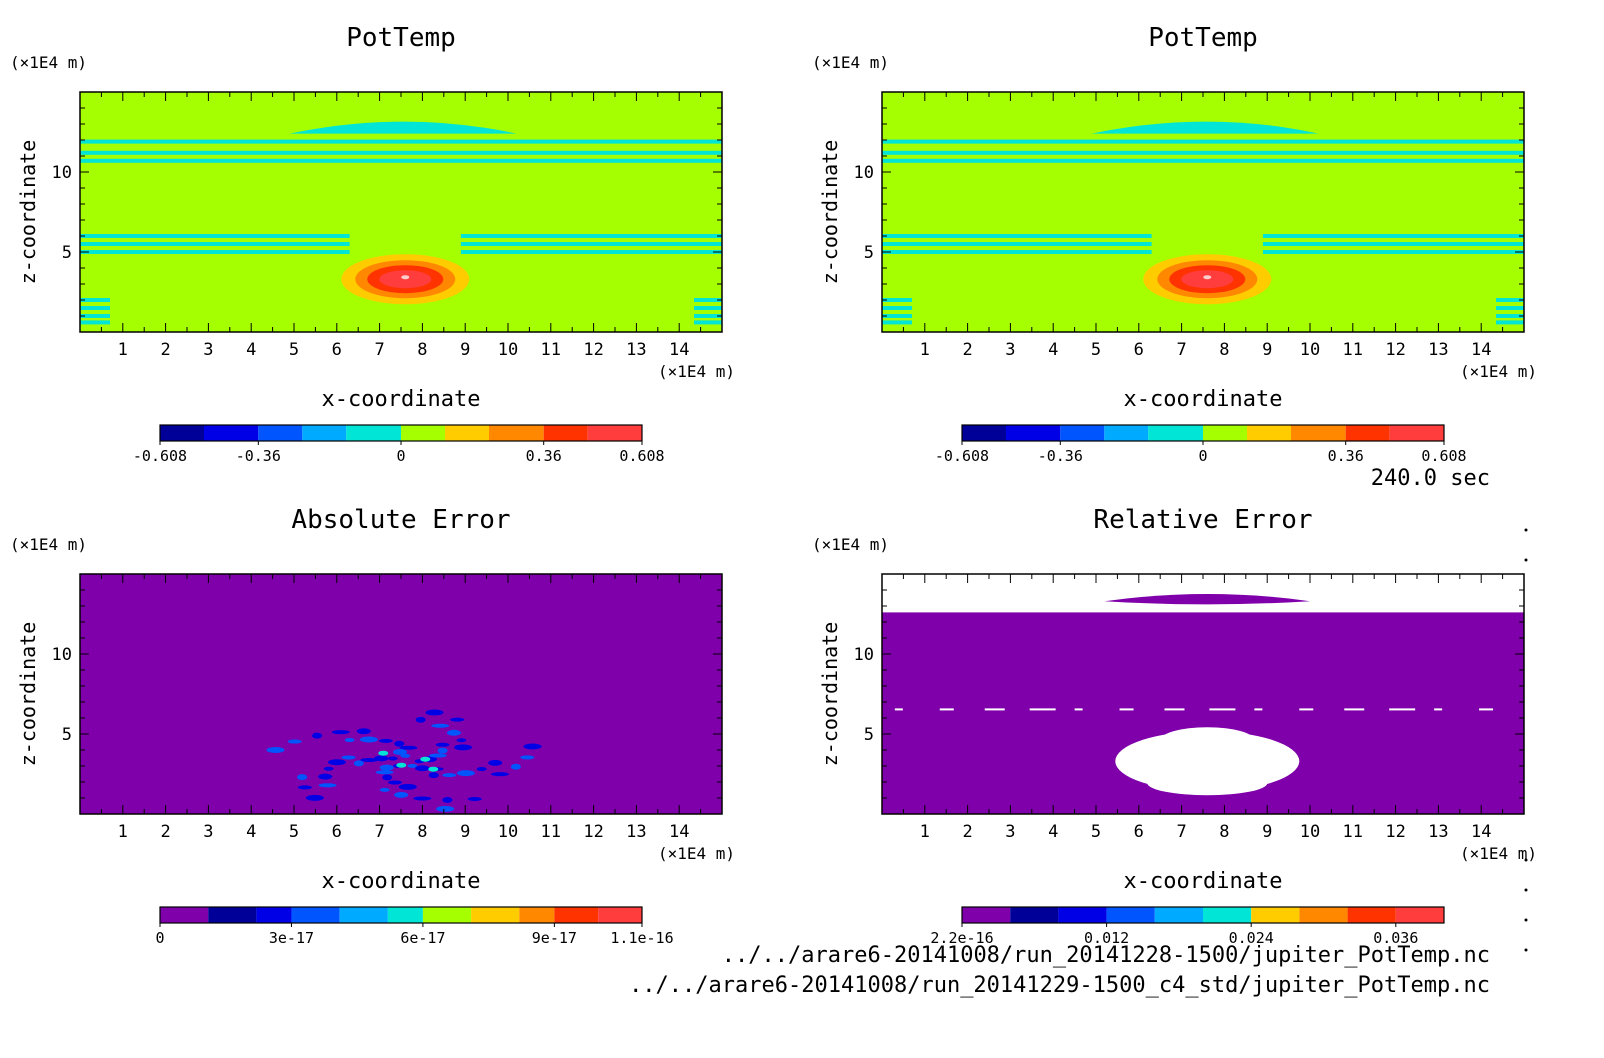  Describe the element at coordinates (869, 253) in the screenshot. I see `y-tick-label: 5` at that location.